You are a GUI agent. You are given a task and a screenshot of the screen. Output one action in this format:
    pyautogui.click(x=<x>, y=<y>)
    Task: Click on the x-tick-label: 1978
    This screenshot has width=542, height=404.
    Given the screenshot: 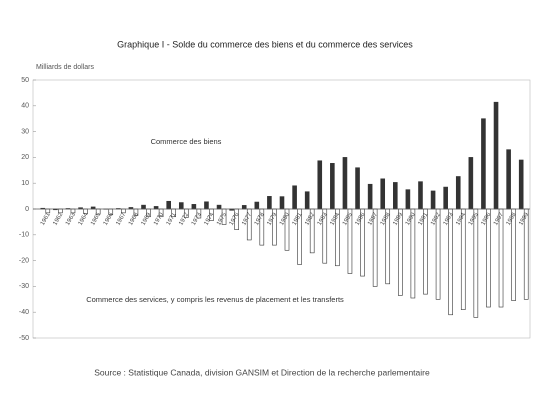 What is the action you would take?
    pyautogui.click(x=260, y=218)
    